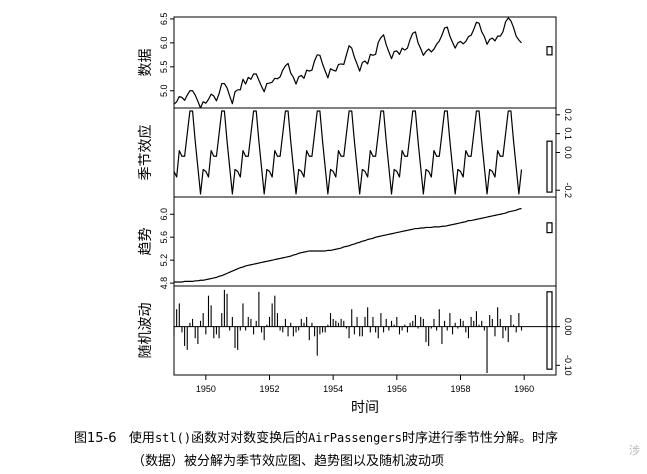 This screenshot has width=647, height=474. Describe the element at coordinates (397, 389) in the screenshot. I see `x-tick-label: 1956` at that location.